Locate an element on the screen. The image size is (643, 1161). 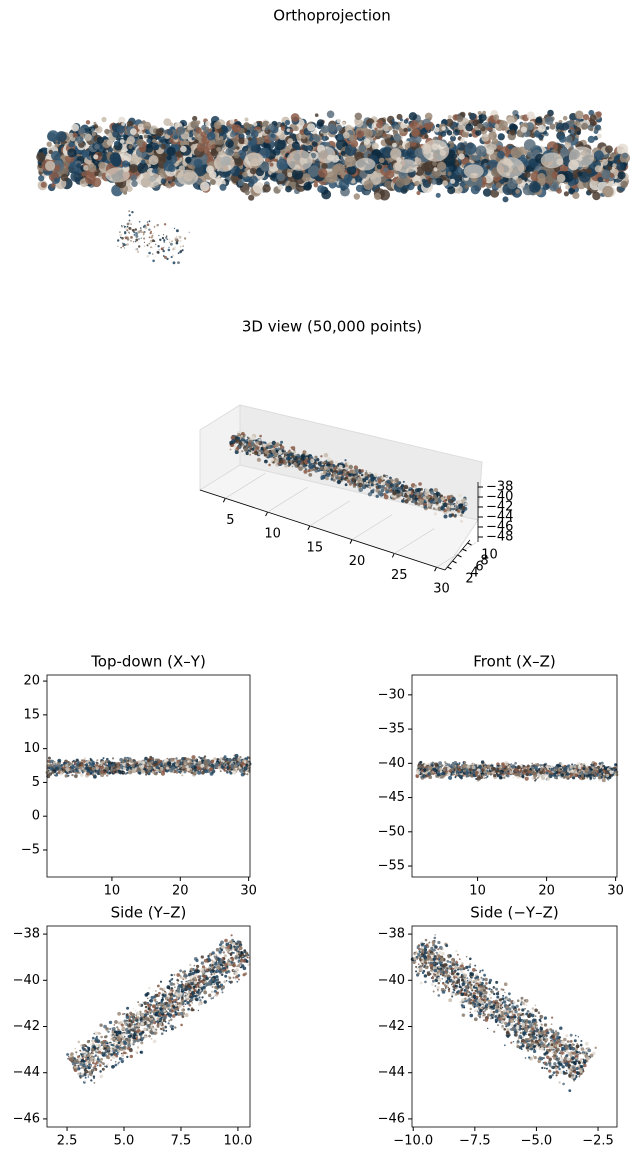
view3d-title: 3D view (50,000 points) is located at coordinates (332, 327).